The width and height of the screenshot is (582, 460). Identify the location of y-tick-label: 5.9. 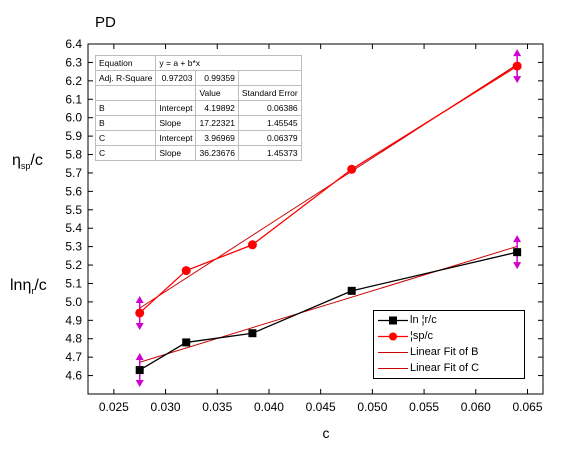
(73, 136).